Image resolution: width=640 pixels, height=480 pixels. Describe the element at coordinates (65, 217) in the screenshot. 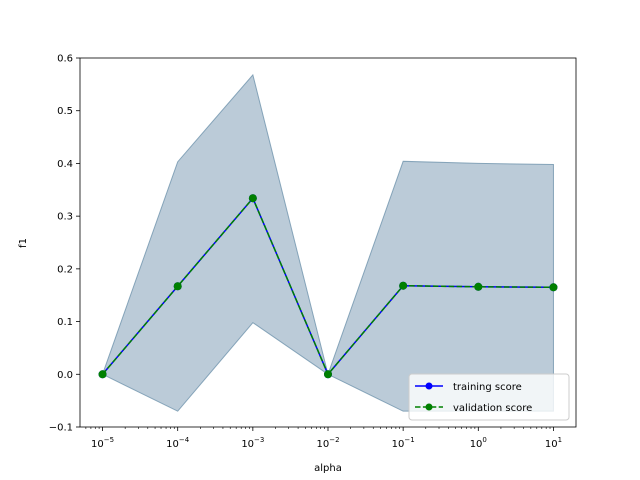

I see `y-tick-label-4: 0.3` at that location.